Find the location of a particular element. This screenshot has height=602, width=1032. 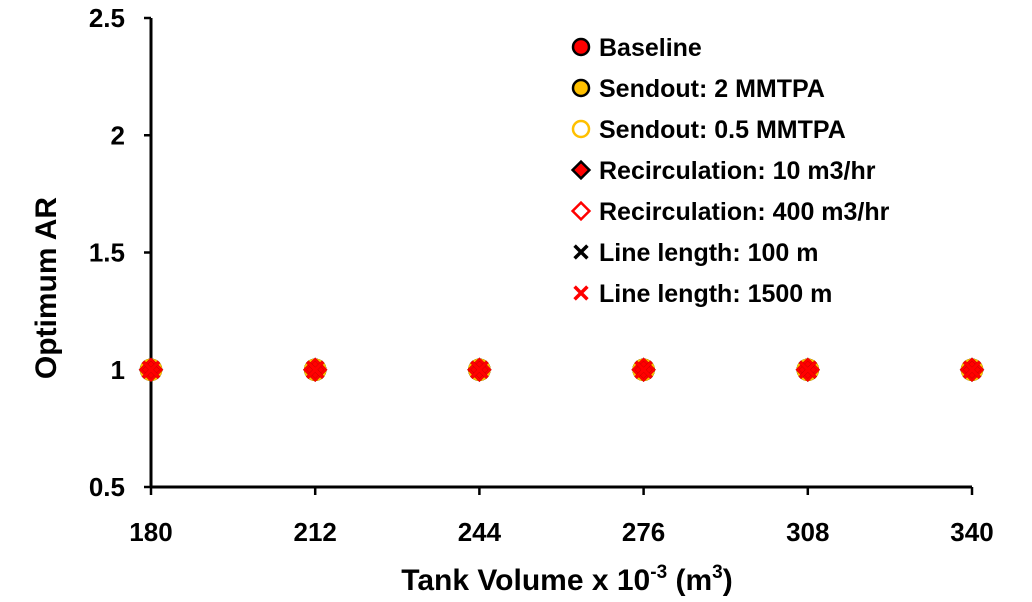

data-points is located at coordinates (561, 370).